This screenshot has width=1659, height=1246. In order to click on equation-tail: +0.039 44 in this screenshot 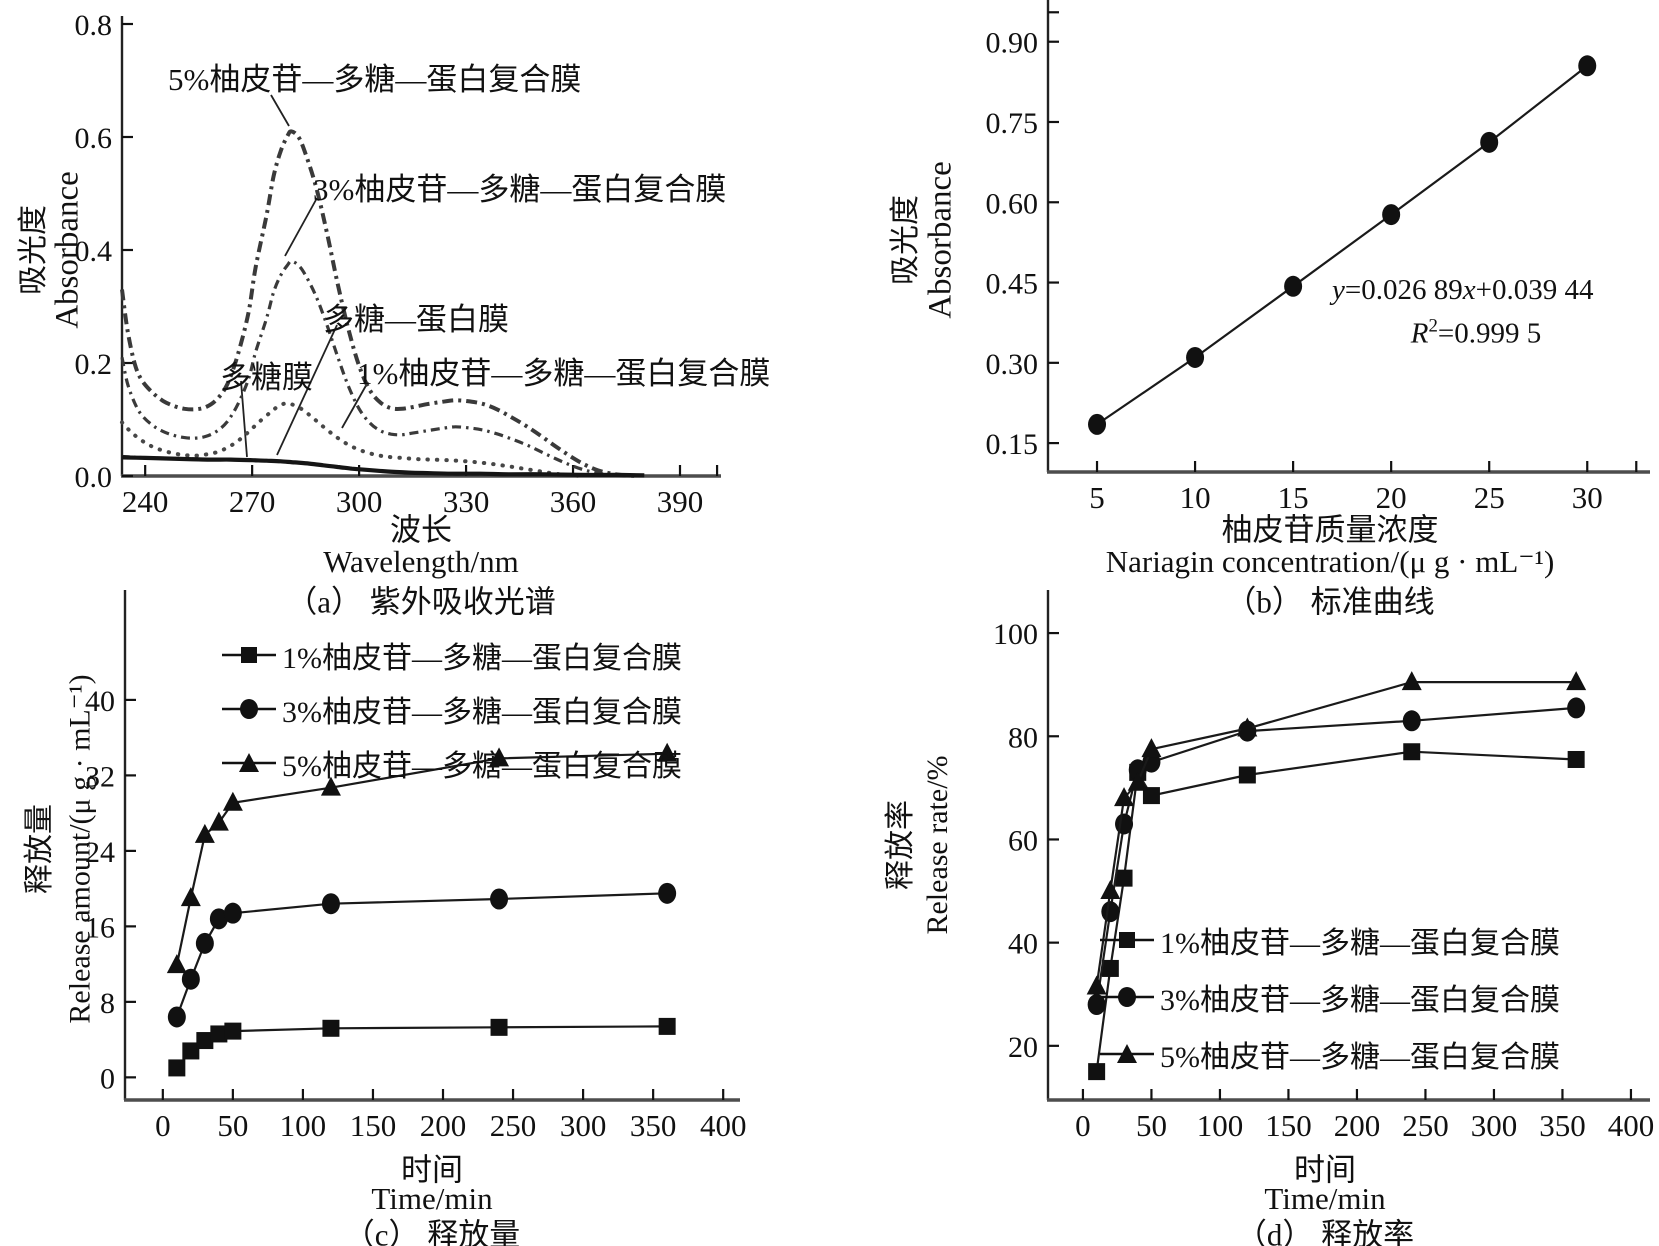, I will do `click(1534, 290)`.